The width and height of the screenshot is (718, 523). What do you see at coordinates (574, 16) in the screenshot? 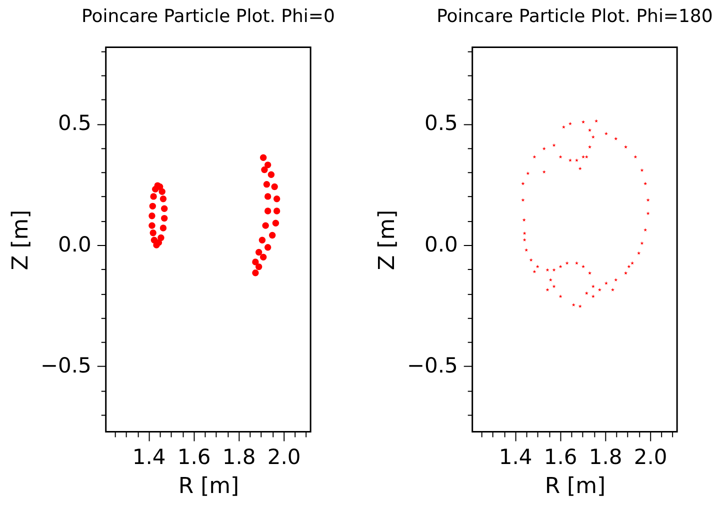
I see `chart-title: Poincare Particle Plot. Phi=180` at bounding box center [574, 16].